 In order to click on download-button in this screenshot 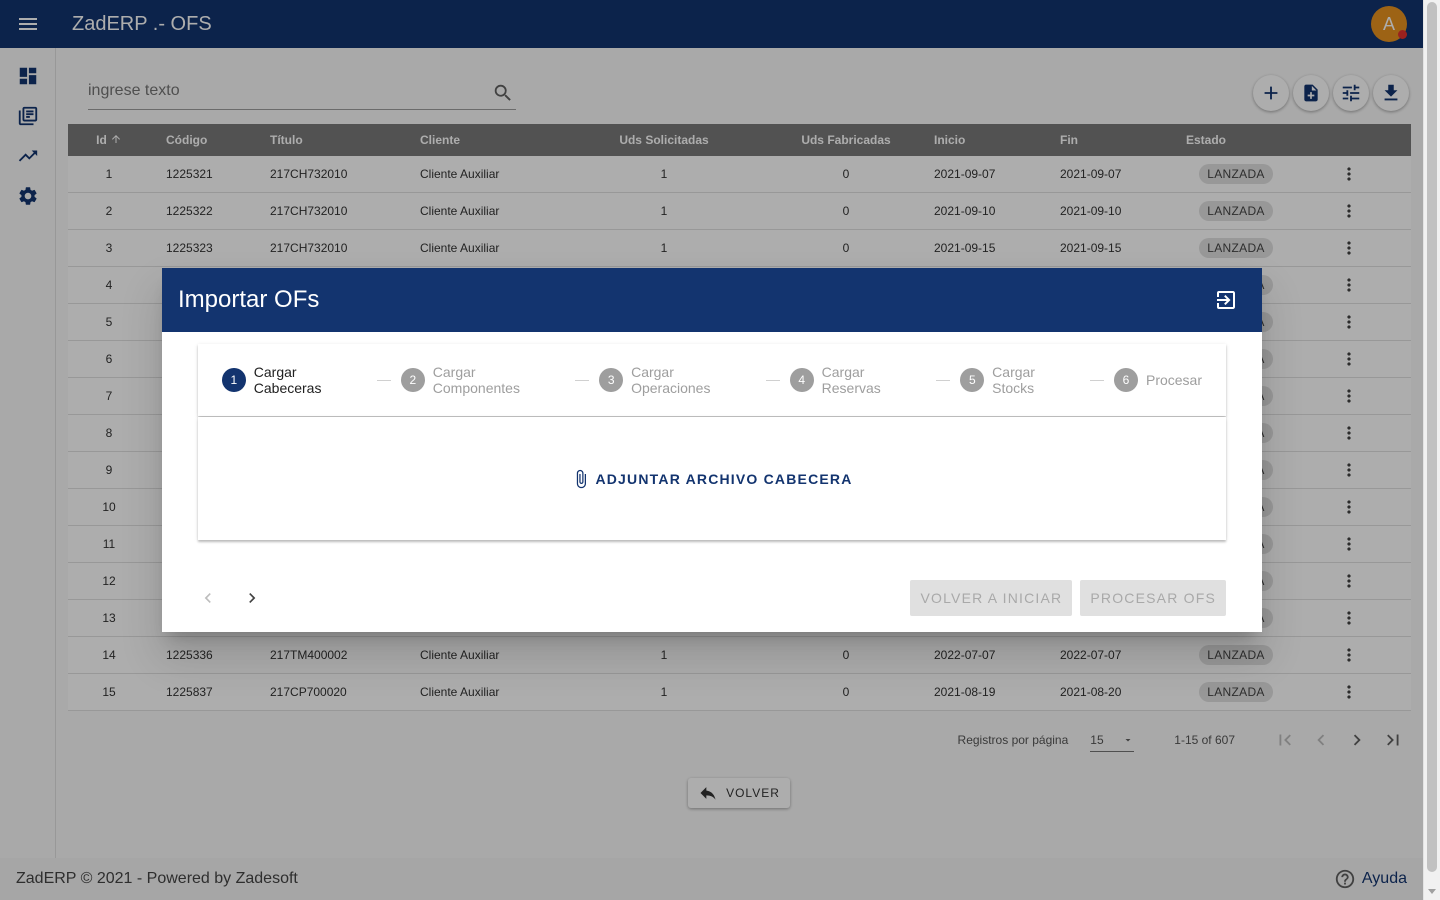, I will do `click(1391, 93)`.